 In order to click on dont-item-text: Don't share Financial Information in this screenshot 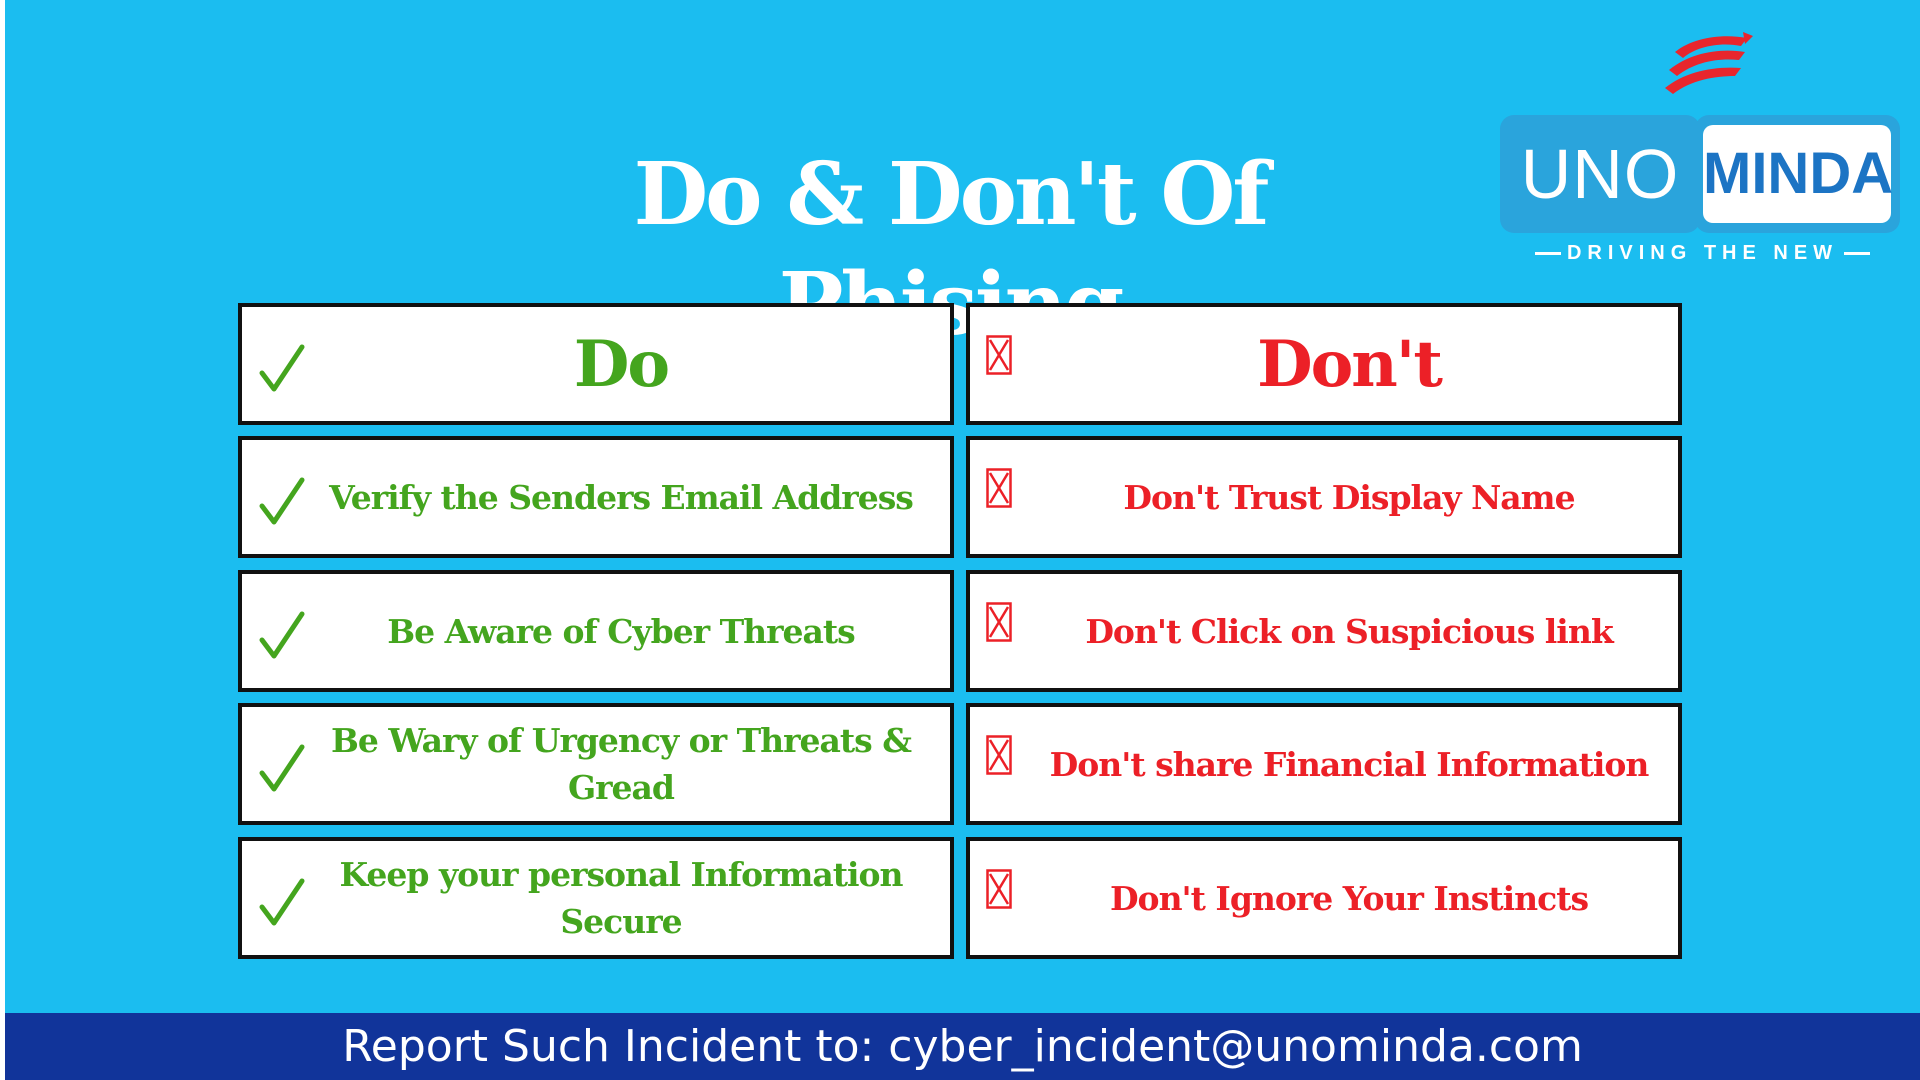, I will do `click(1349, 764)`.